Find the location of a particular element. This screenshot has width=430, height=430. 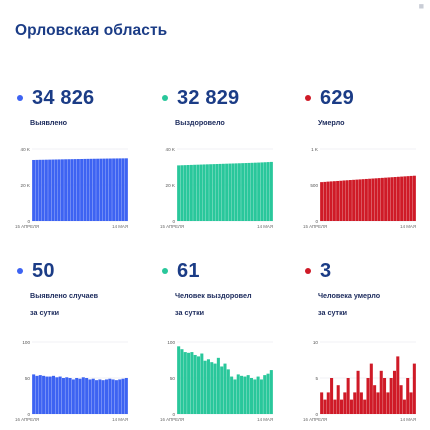

chart-daily-detected: 100 50 016 АПРЕЛЯ 14 МАЯ is located at coordinates (71, 381).